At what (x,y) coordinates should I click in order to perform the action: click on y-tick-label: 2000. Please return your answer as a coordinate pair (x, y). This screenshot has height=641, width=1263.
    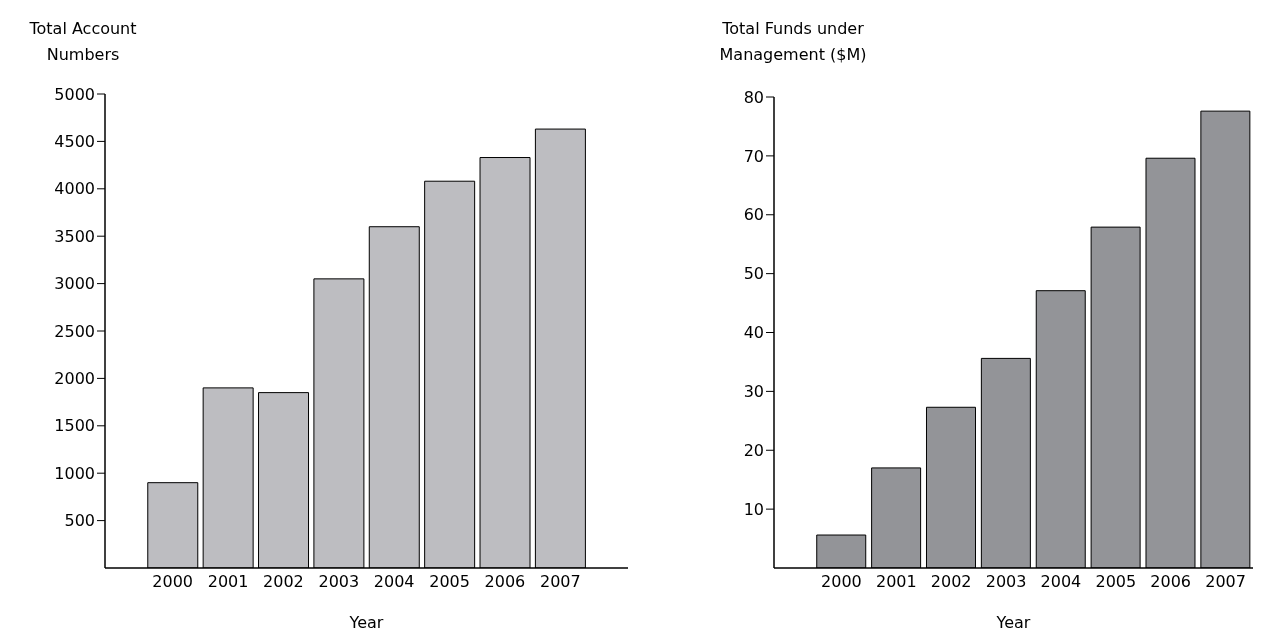
    Looking at the image, I should click on (74, 379).